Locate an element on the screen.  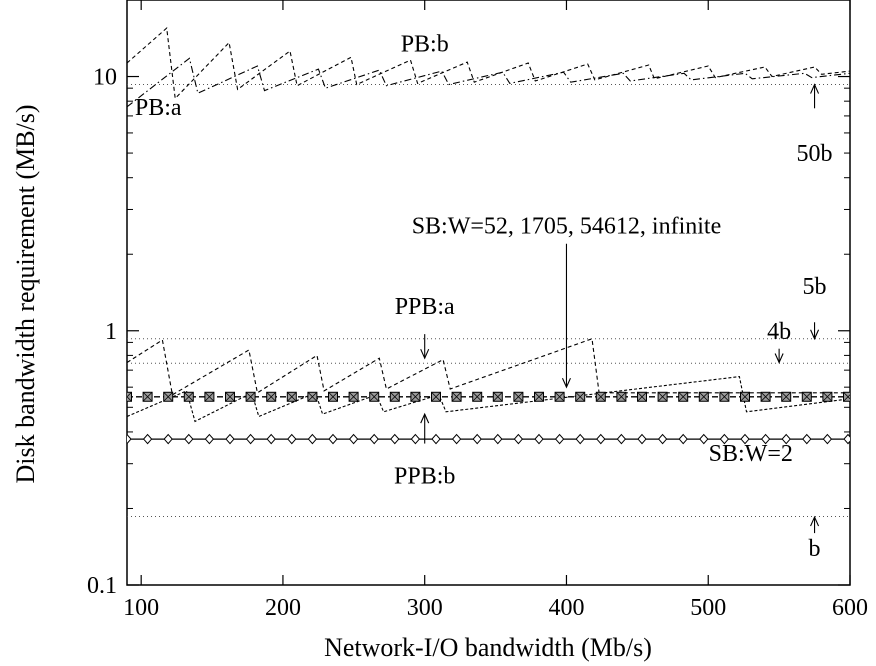
annotation-sb-w-2: SB:W=2 is located at coordinates (751, 454).